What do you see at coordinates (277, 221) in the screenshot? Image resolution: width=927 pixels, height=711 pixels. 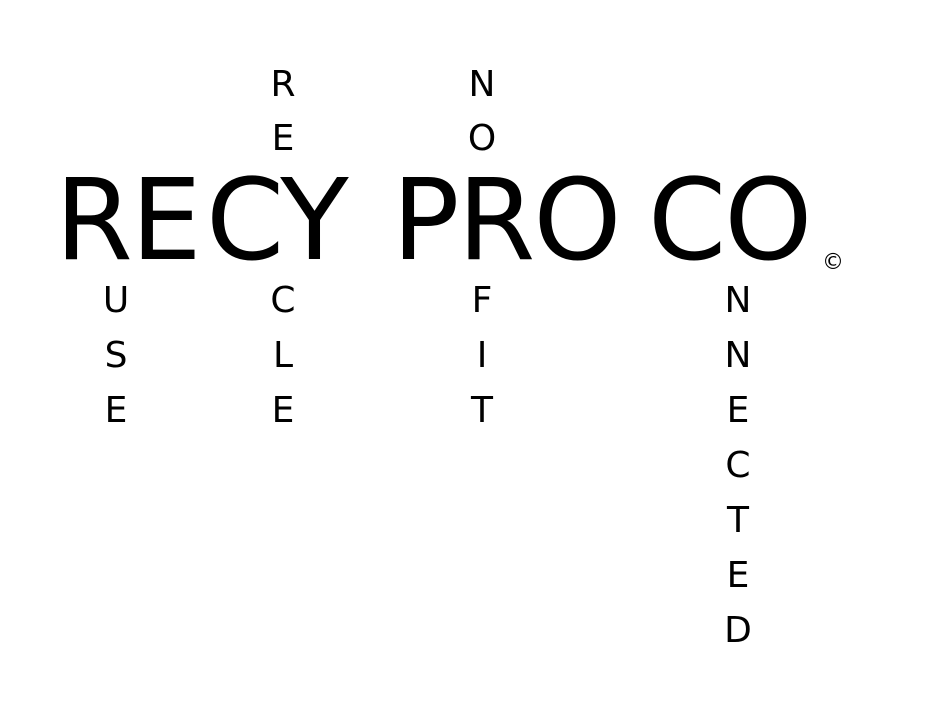 I see `logo-word-cy: CY` at bounding box center [277, 221].